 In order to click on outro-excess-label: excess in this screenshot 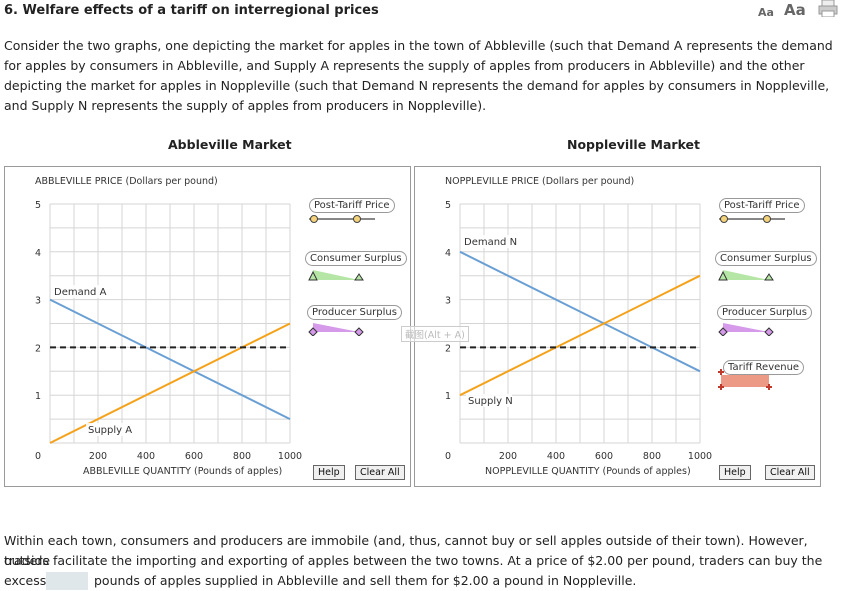, I will do `click(25, 580)`.